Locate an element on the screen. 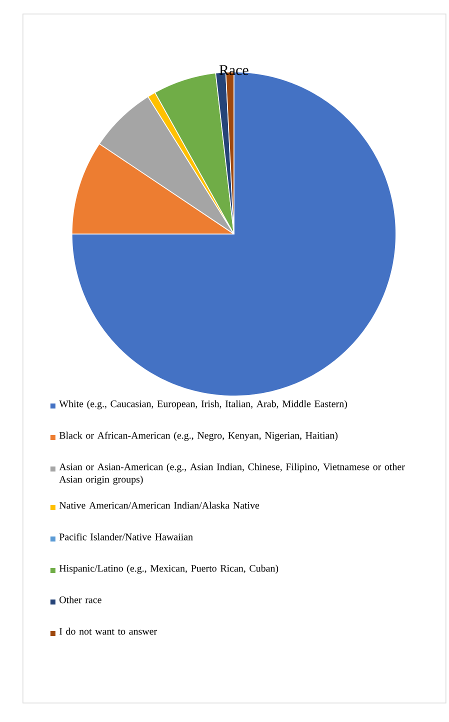 The height and width of the screenshot is (722, 449). legend-label: Asian or Asian-American (e.g., Asian Indian, Chinese, Filipino, Vietnamese or other Asian origin groups) is located at coordinates (232, 474).